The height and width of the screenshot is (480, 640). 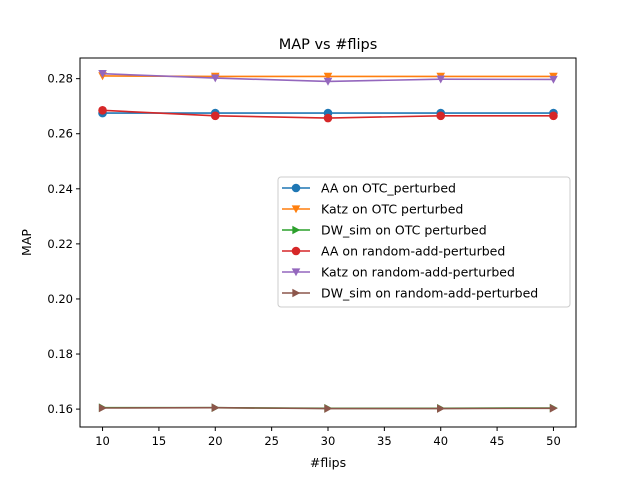 I want to click on x-tick-label: 35, so click(x=384, y=441).